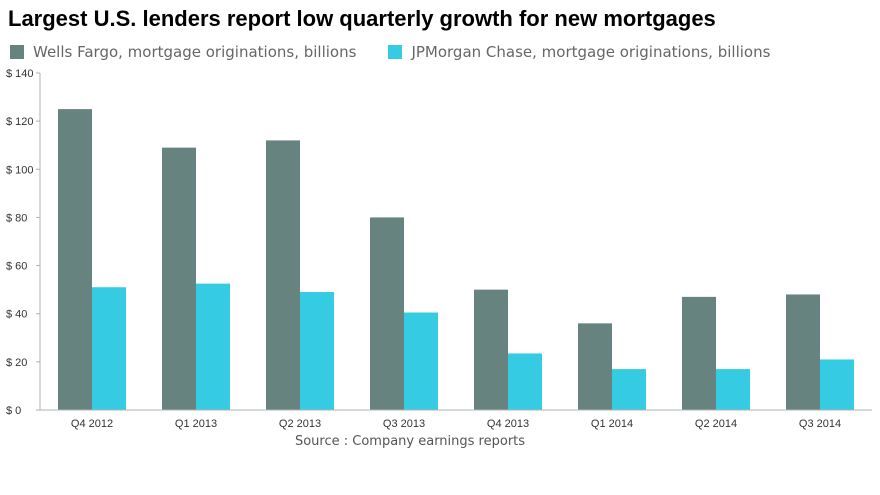 Image resolution: width=880 pixels, height=495 pixels. Describe the element at coordinates (612, 424) in the screenshot. I see `x-tick-label: Q1 2014` at that location.